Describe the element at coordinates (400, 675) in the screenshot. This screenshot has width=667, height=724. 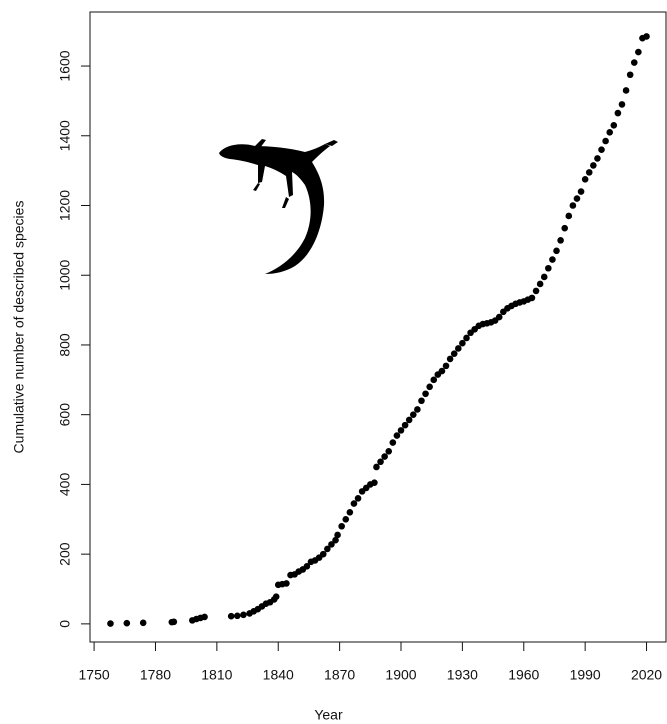
I see `x-tick-label: 1900` at that location.